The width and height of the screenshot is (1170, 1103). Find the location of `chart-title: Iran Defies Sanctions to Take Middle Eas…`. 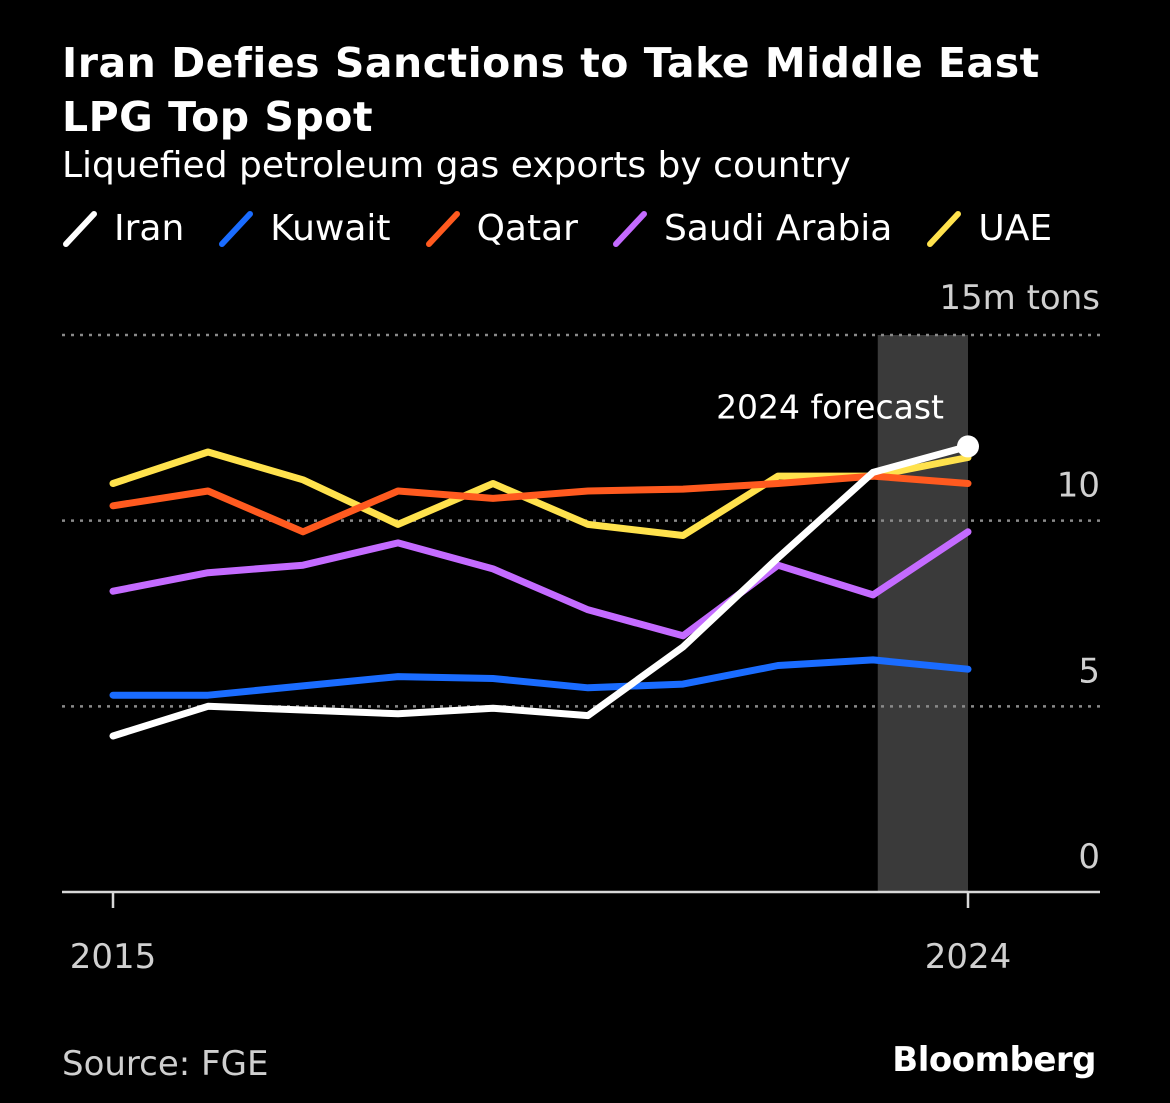

chart-title: Iran Defies Sanctions to Take Middle Eas… is located at coordinates (551, 90).